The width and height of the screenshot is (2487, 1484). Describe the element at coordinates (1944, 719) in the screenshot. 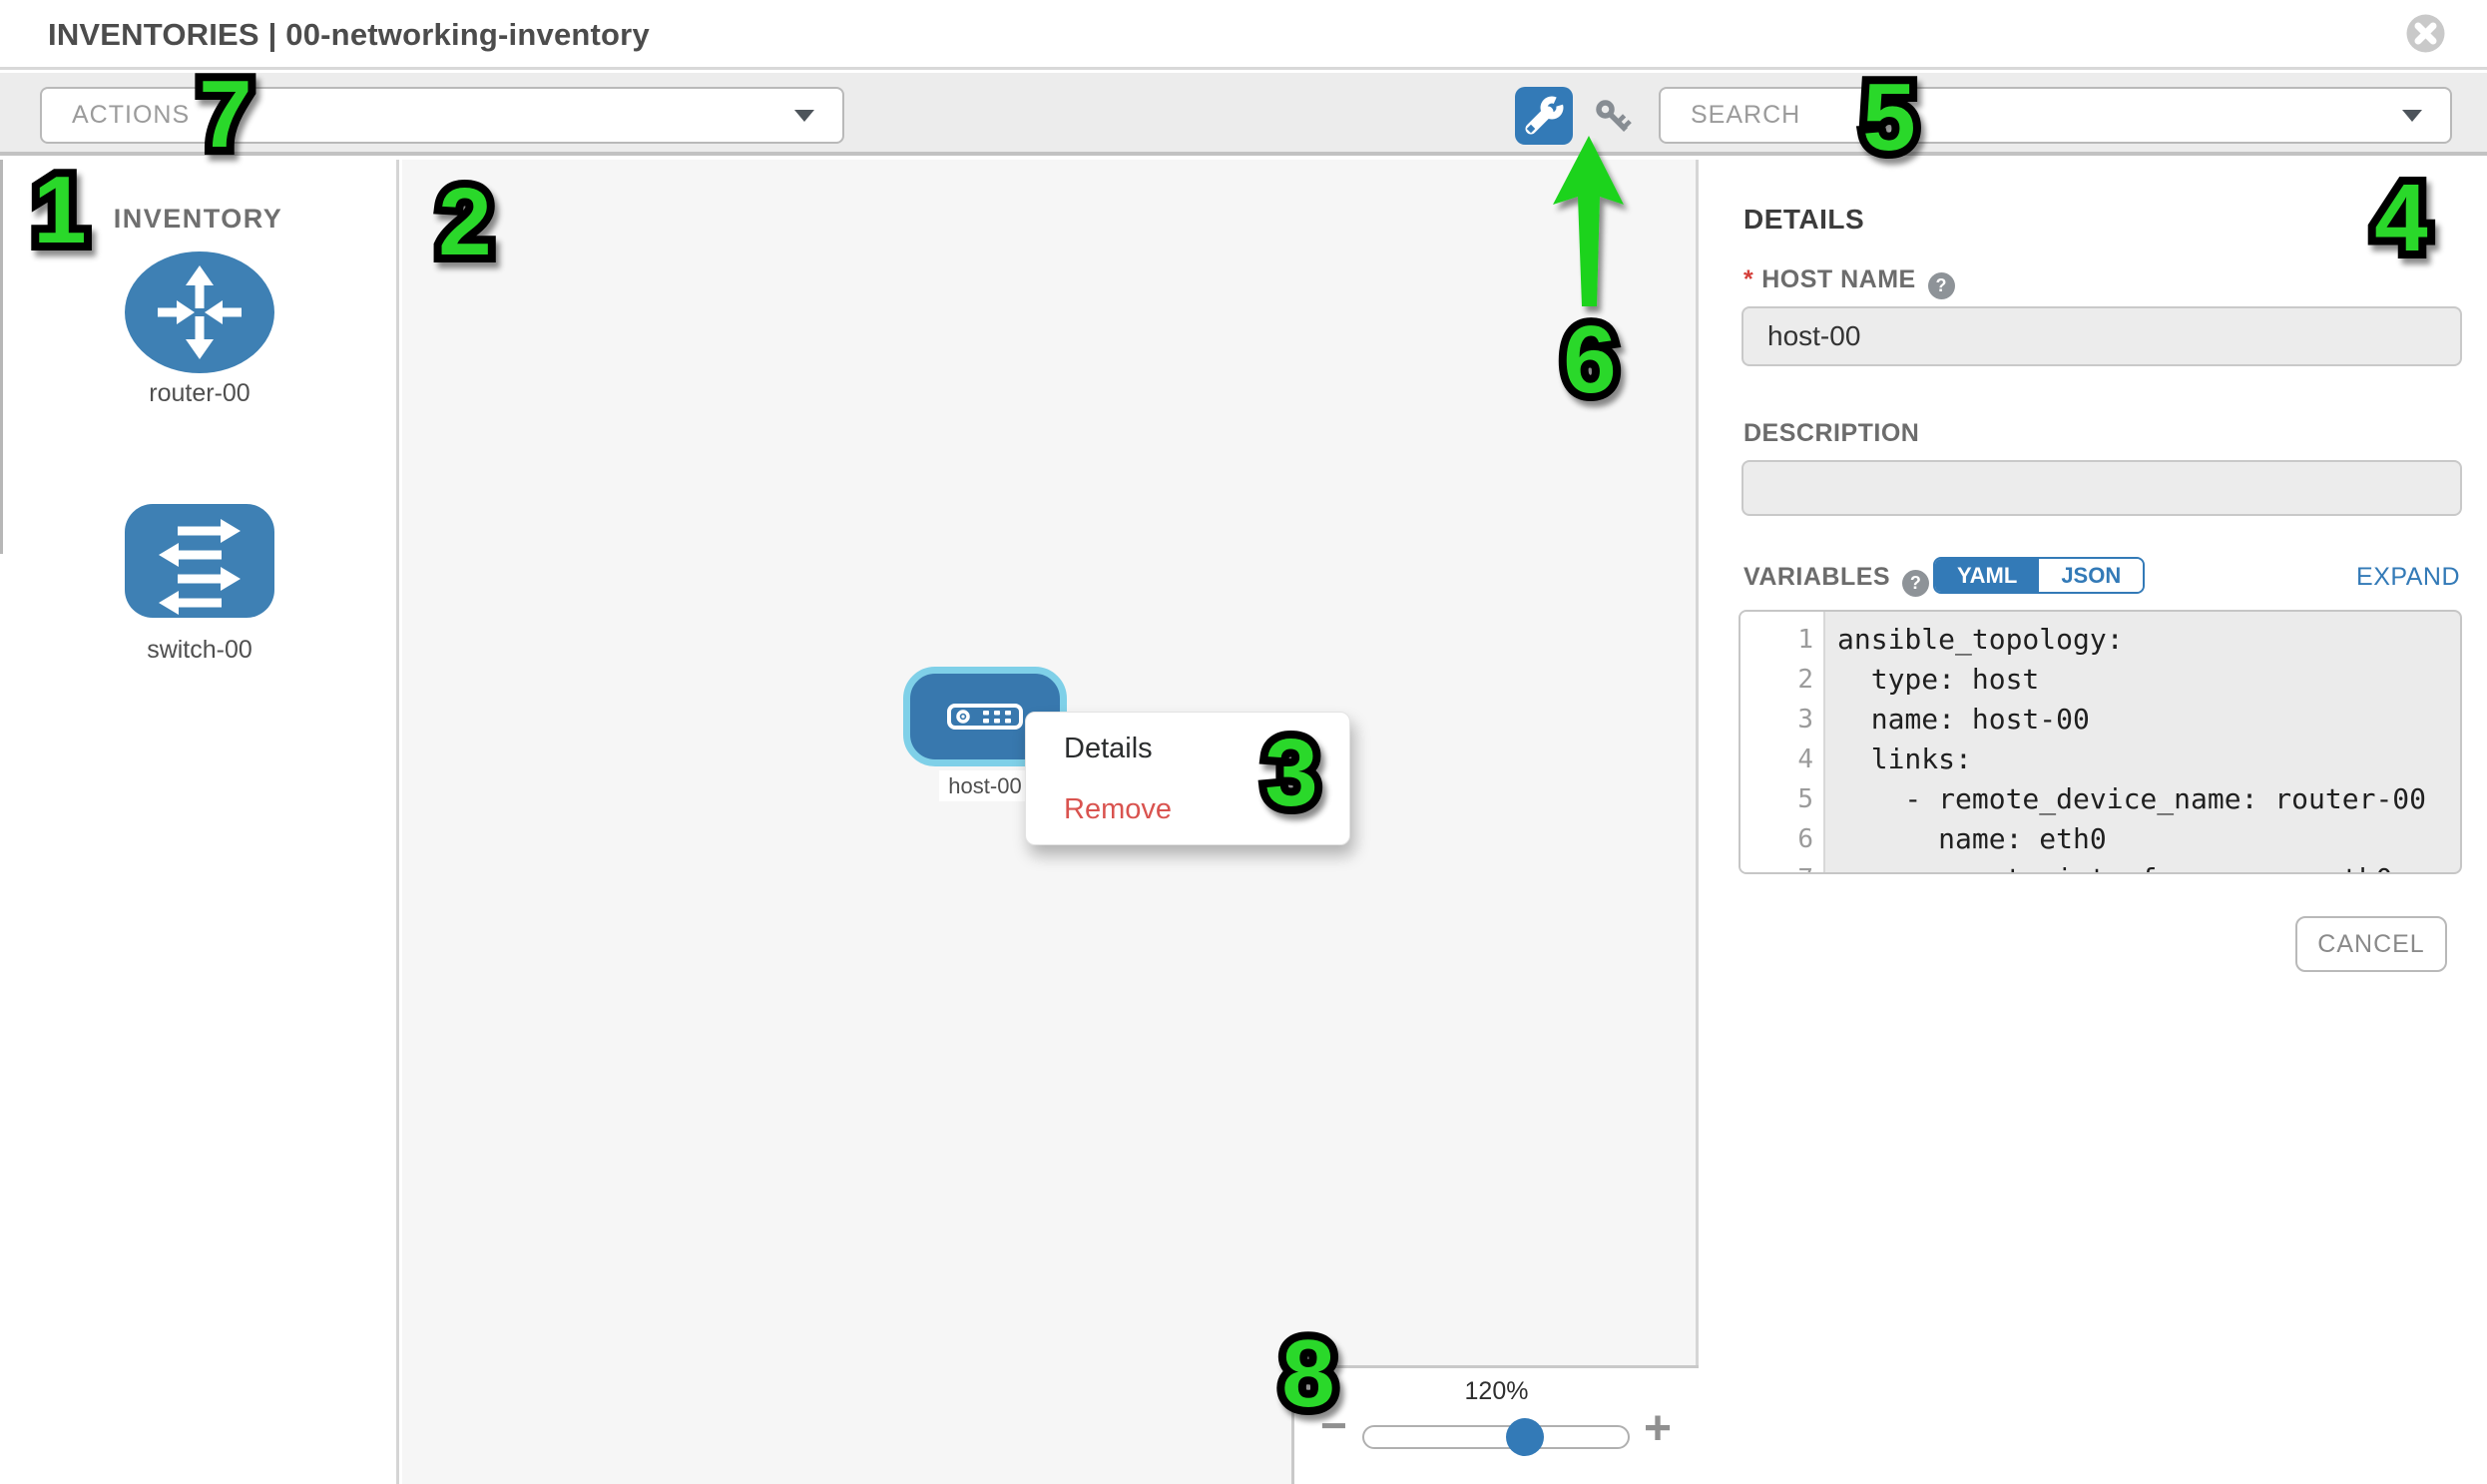

I see `code-line: 3 name: host-00` at that location.